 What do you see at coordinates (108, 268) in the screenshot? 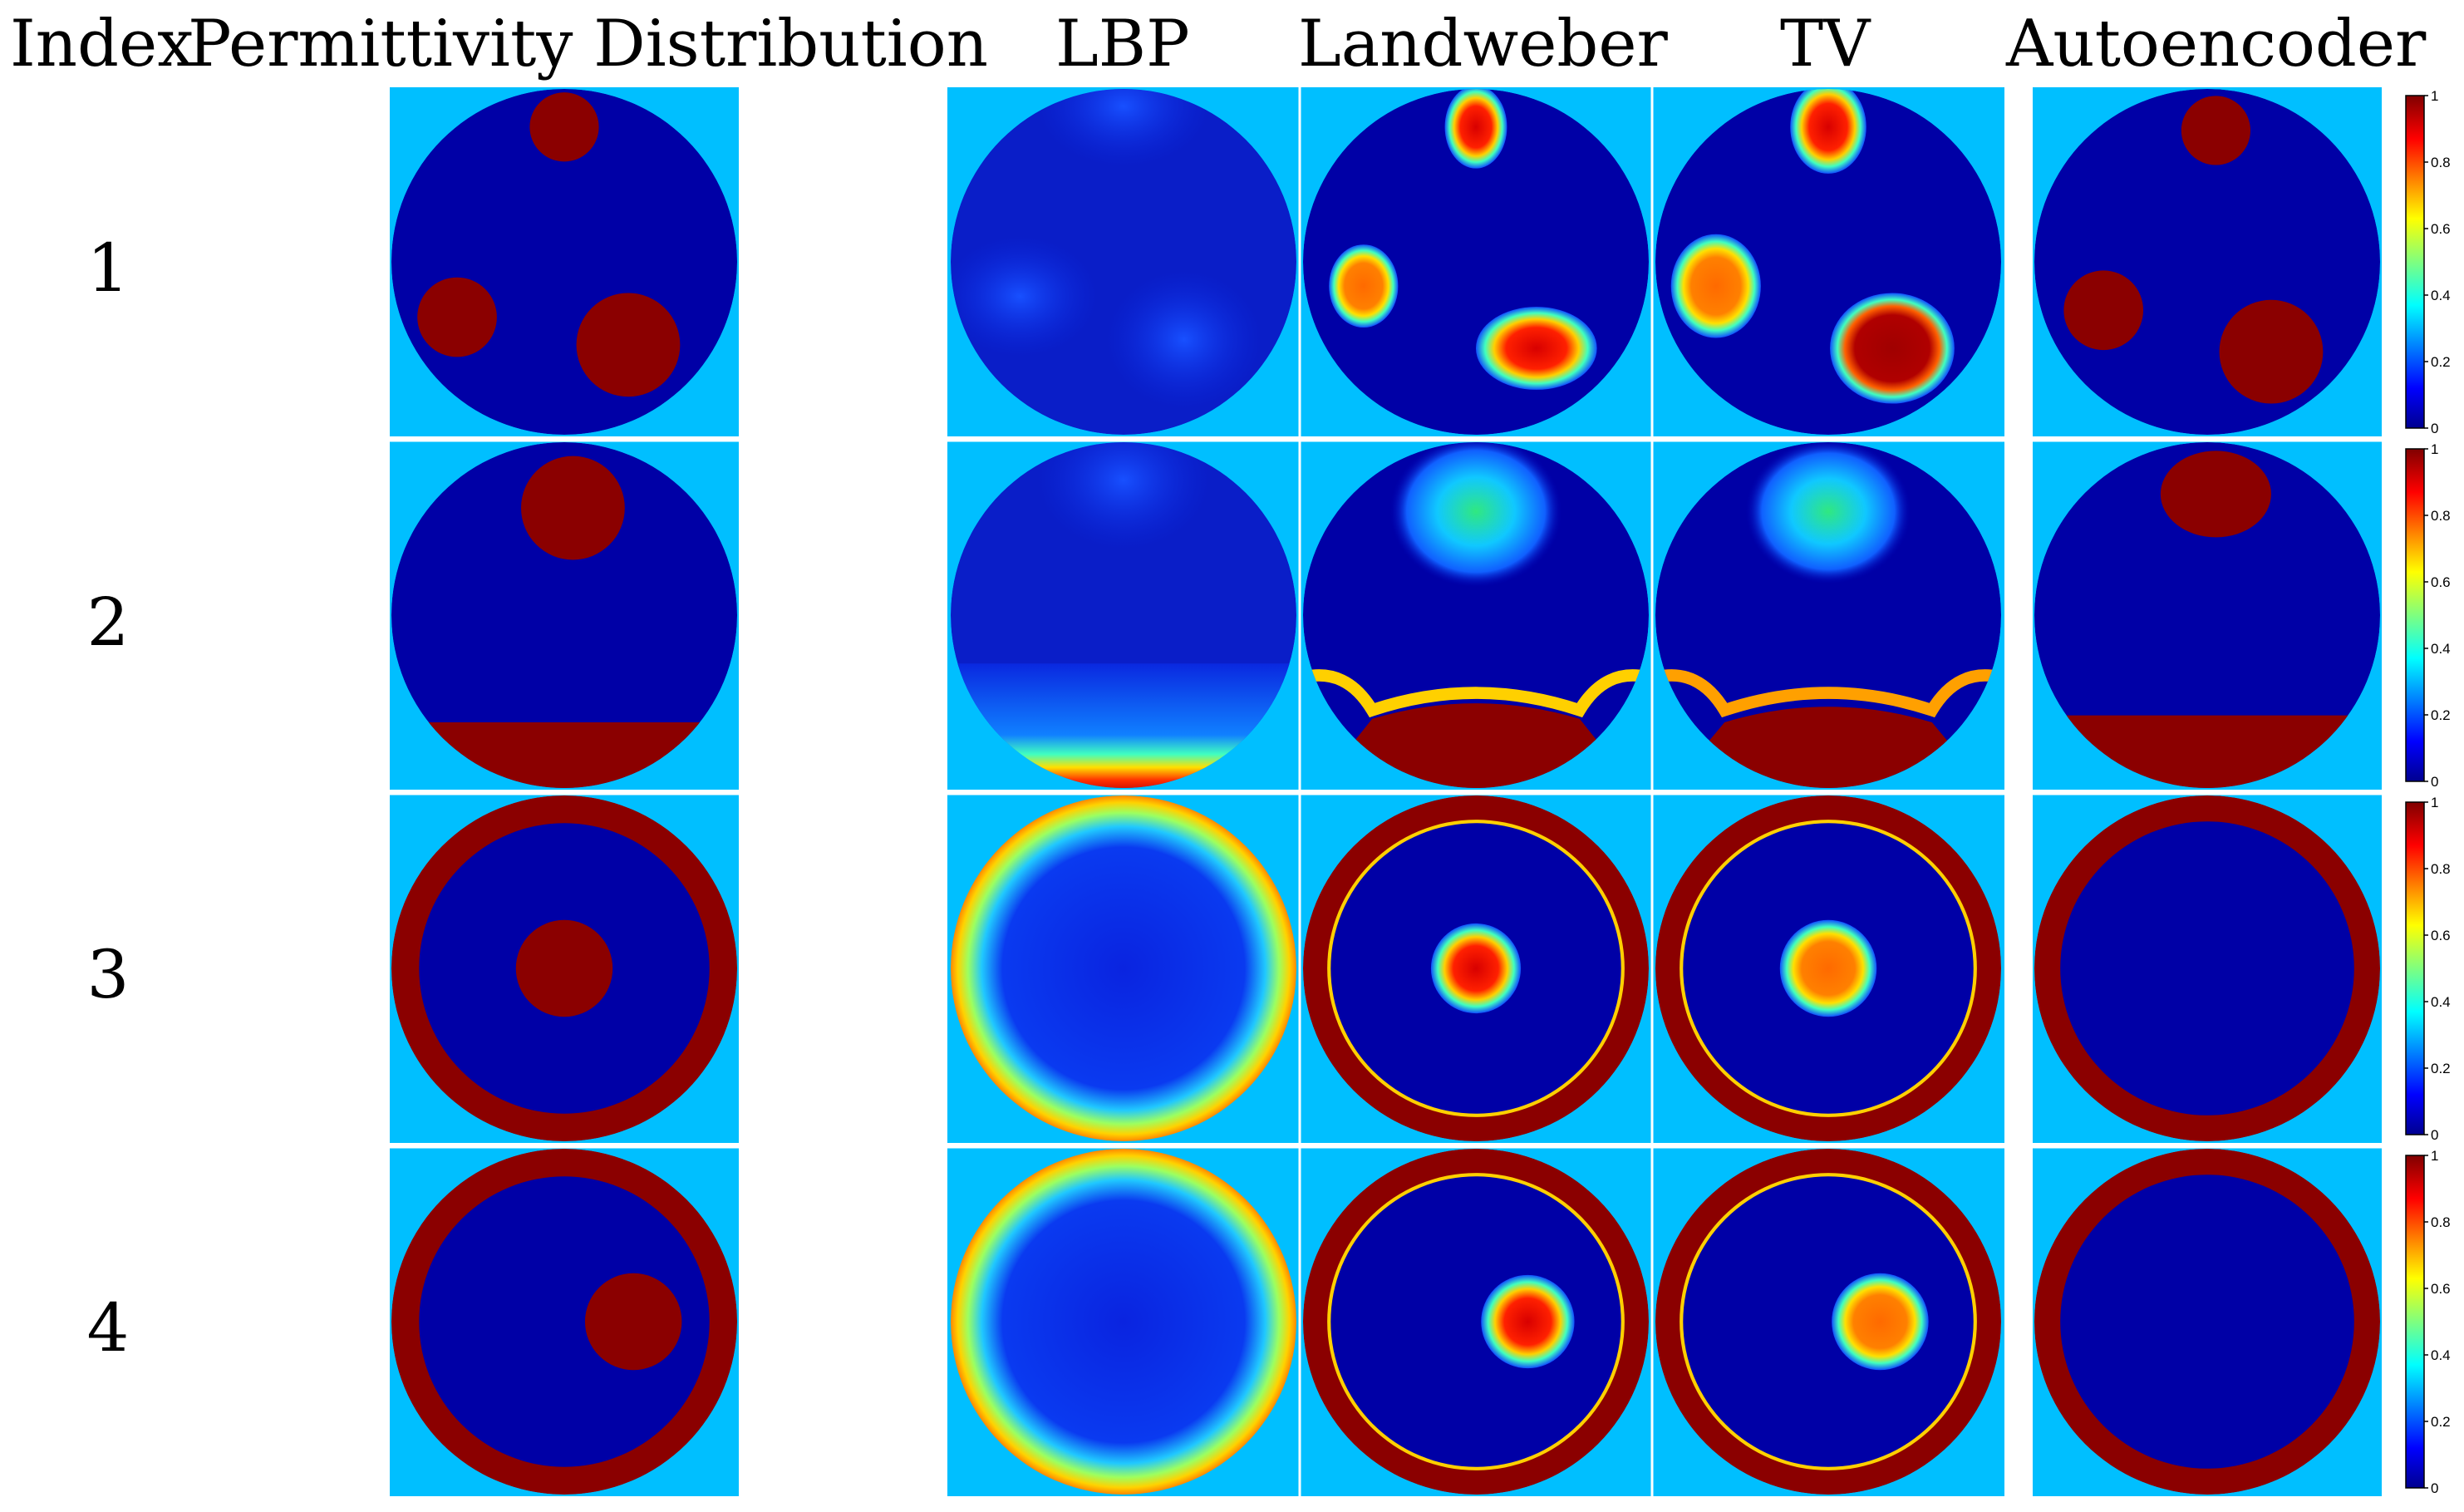
I see `row-index-1: 1` at bounding box center [108, 268].